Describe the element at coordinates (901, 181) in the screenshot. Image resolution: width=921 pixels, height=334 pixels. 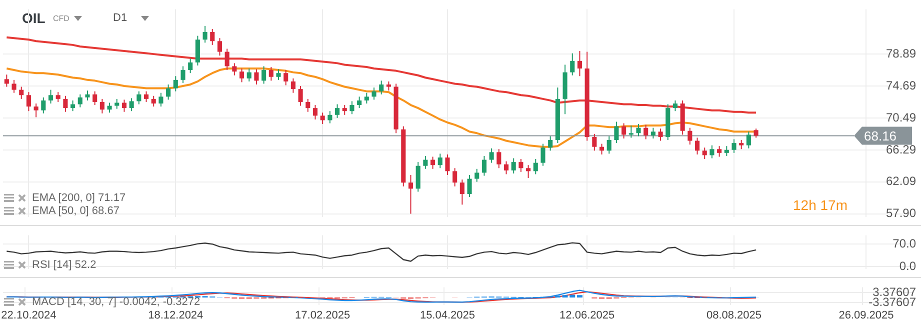
I see `y-tick-label: 62.09` at that location.